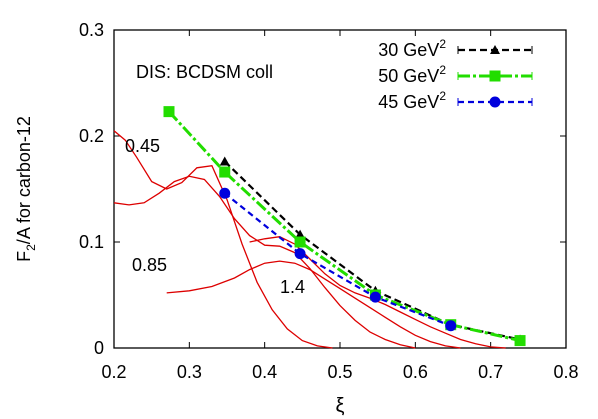  I want to click on curve-label: 0.85, so click(149, 265).